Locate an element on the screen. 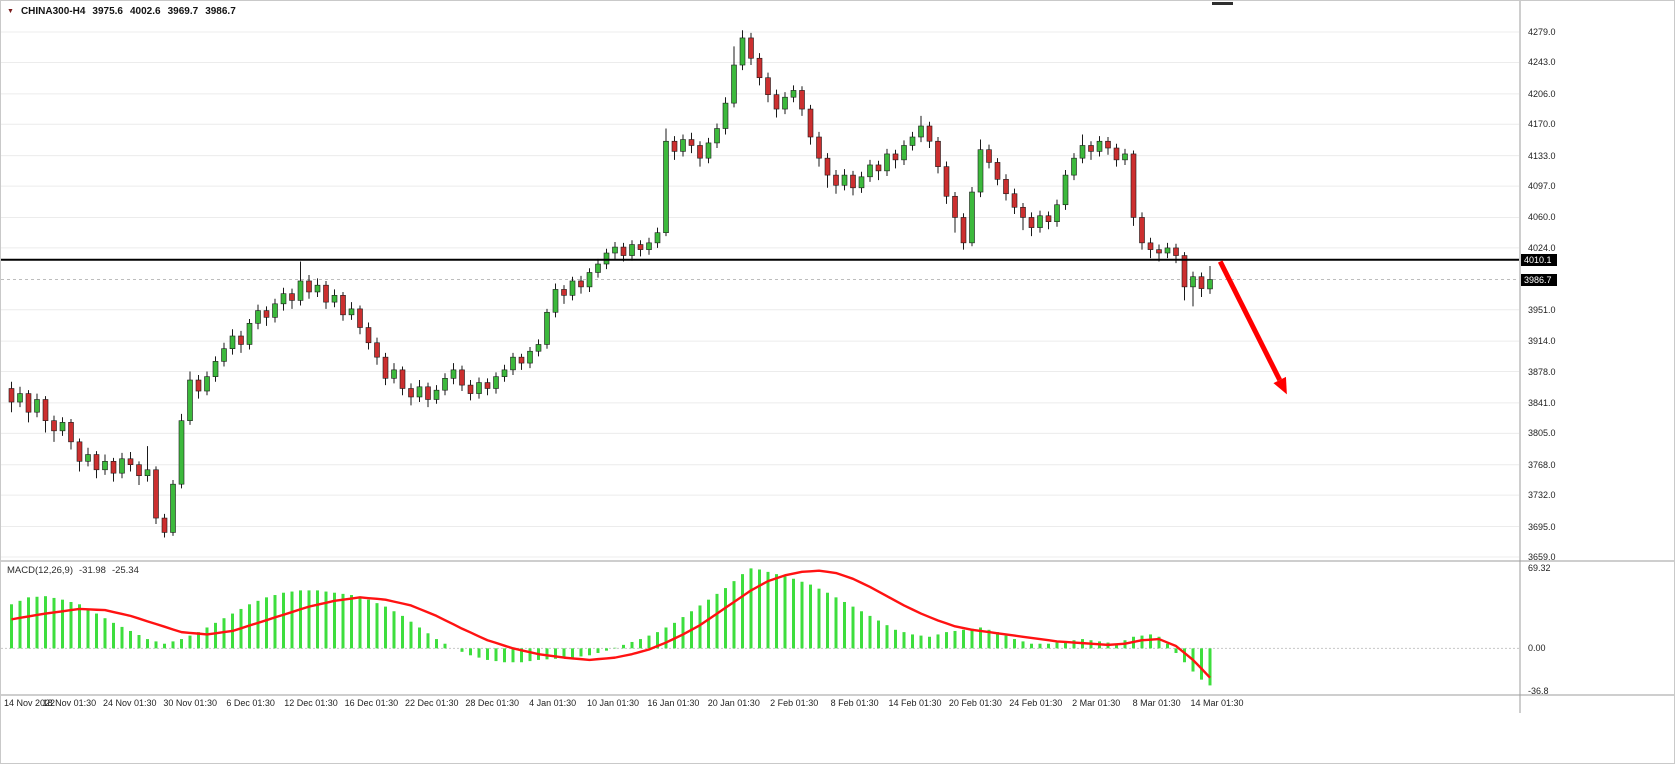  time-axis-label: 30 Nov 01:30 is located at coordinates (190, 703).